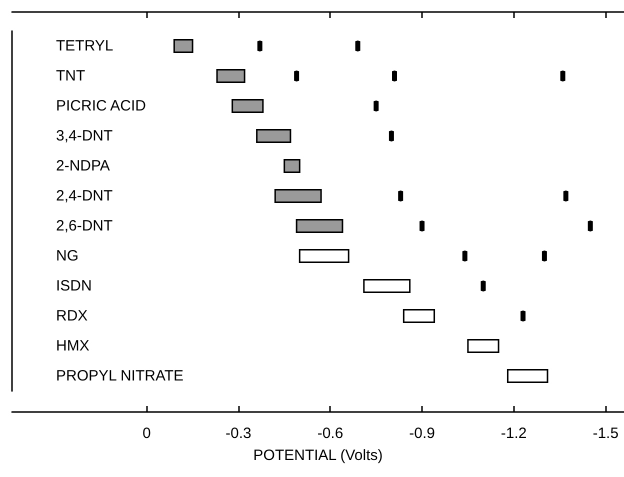 Image resolution: width=624 pixels, height=477 pixels. What do you see at coordinates (85, 46) in the screenshot?
I see `y-tick-label: TETRYL` at bounding box center [85, 46].